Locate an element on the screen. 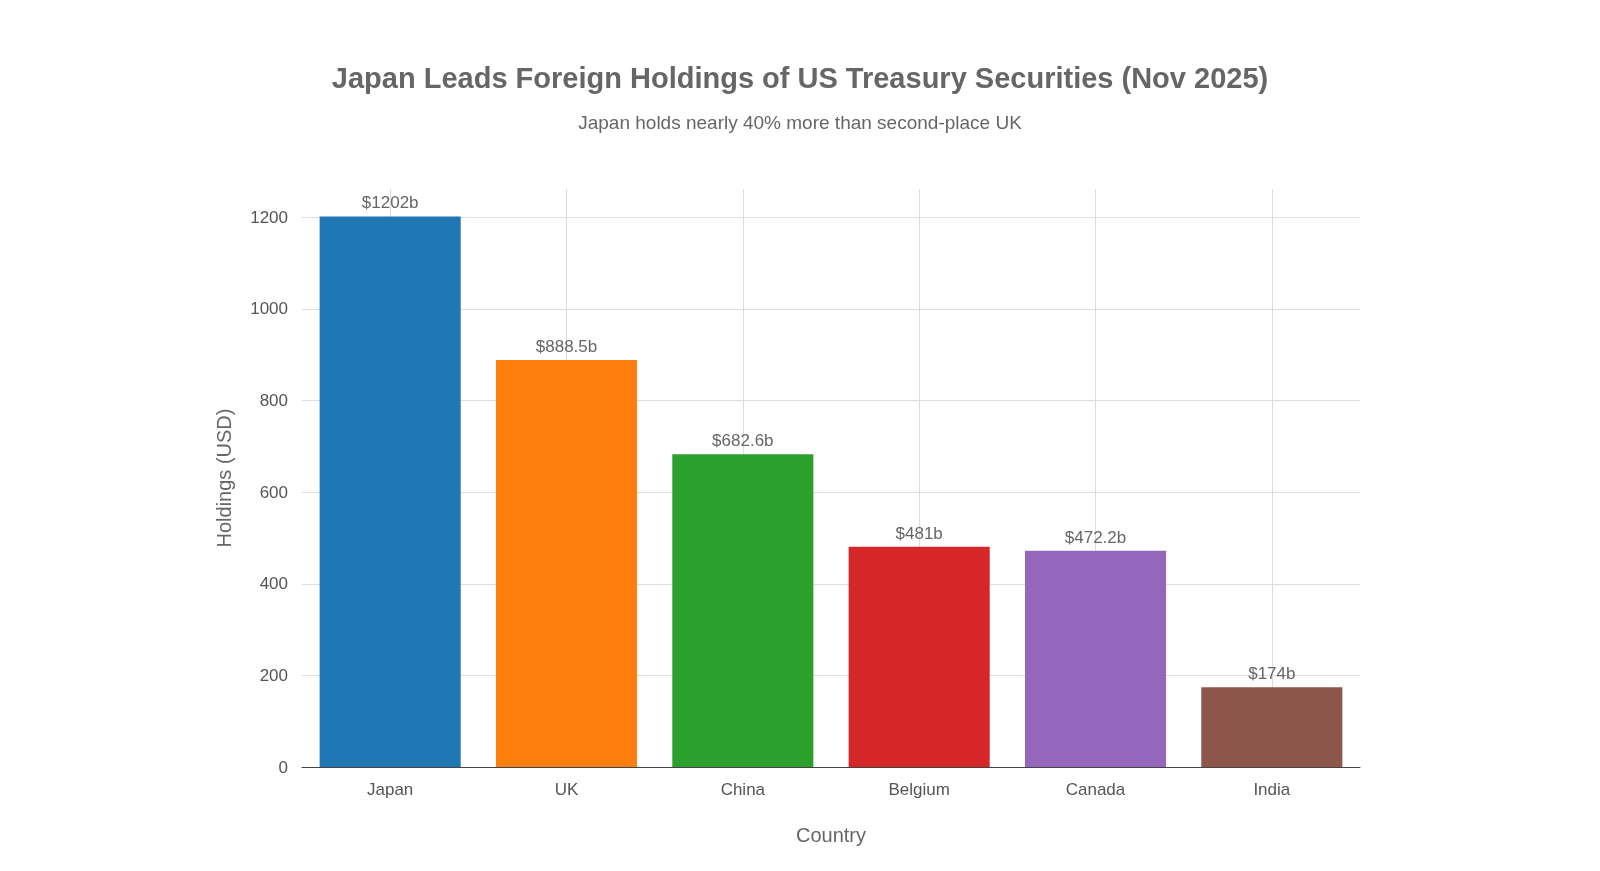 The image size is (1600, 871). chart-title: Japan Leads Foreign Holdings of US Treasury Securities (Nov 2025) is located at coordinates (800, 77).